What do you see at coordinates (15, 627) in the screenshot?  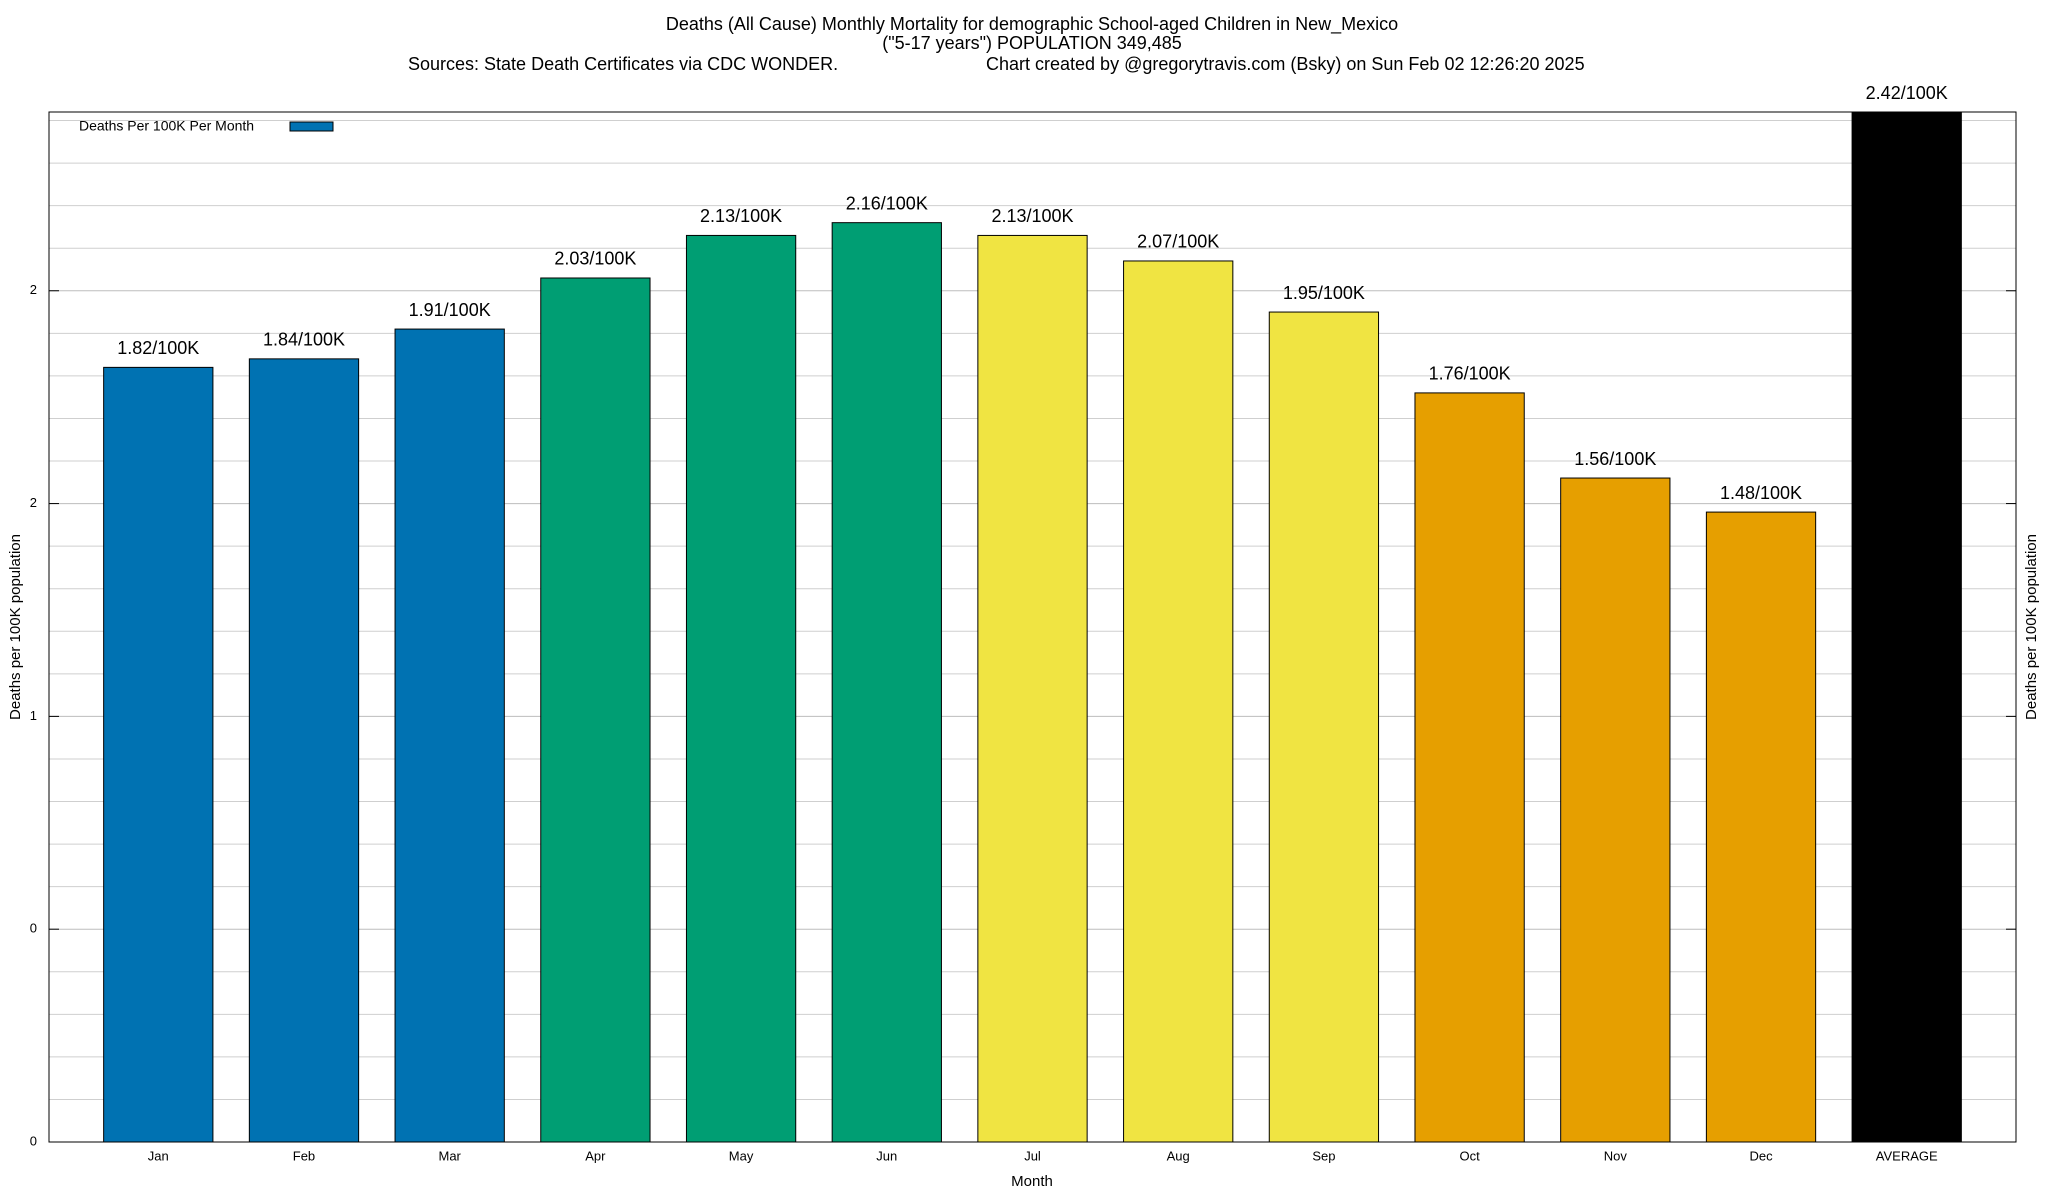 I see `y-axis-label: Deaths per 100K population` at bounding box center [15, 627].